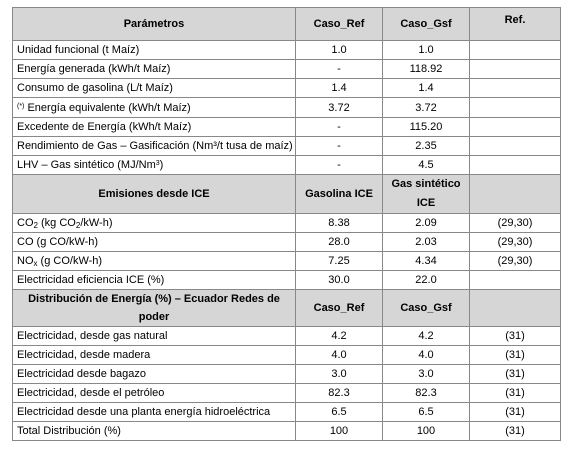 The width and height of the screenshot is (570, 452). What do you see at coordinates (154, 127) in the screenshot?
I see `row-label: Excedente de Energía (kWh/t Maíz)` at bounding box center [154, 127].